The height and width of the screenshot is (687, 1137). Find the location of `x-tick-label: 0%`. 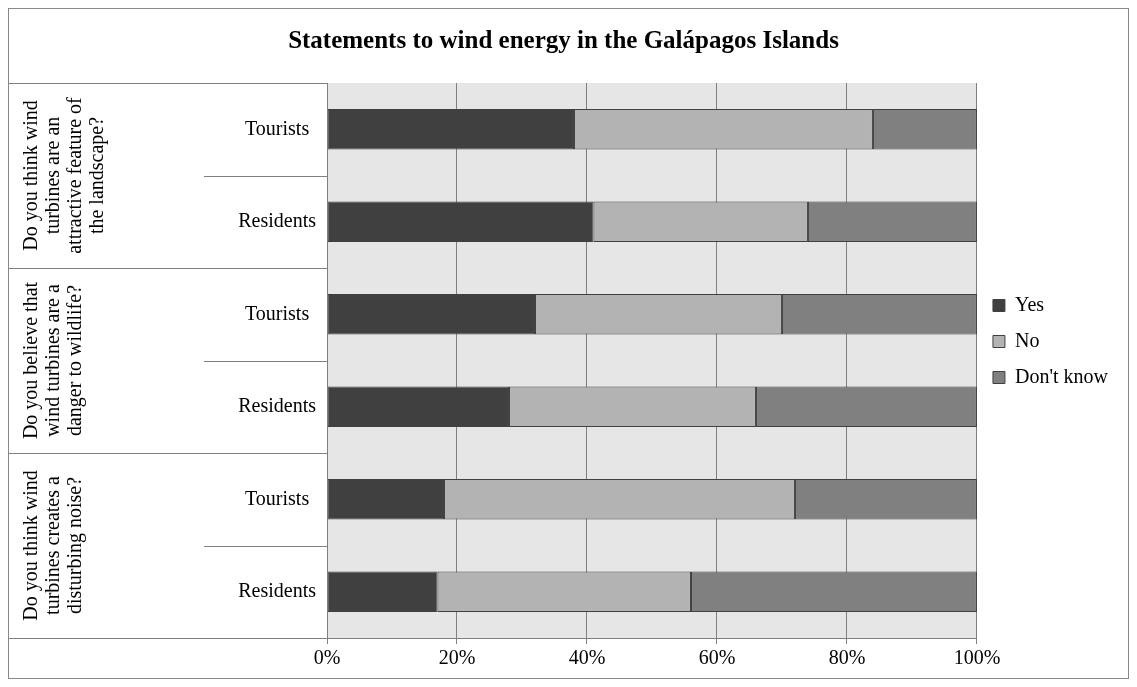

x-tick-label: 0% is located at coordinates (327, 657).